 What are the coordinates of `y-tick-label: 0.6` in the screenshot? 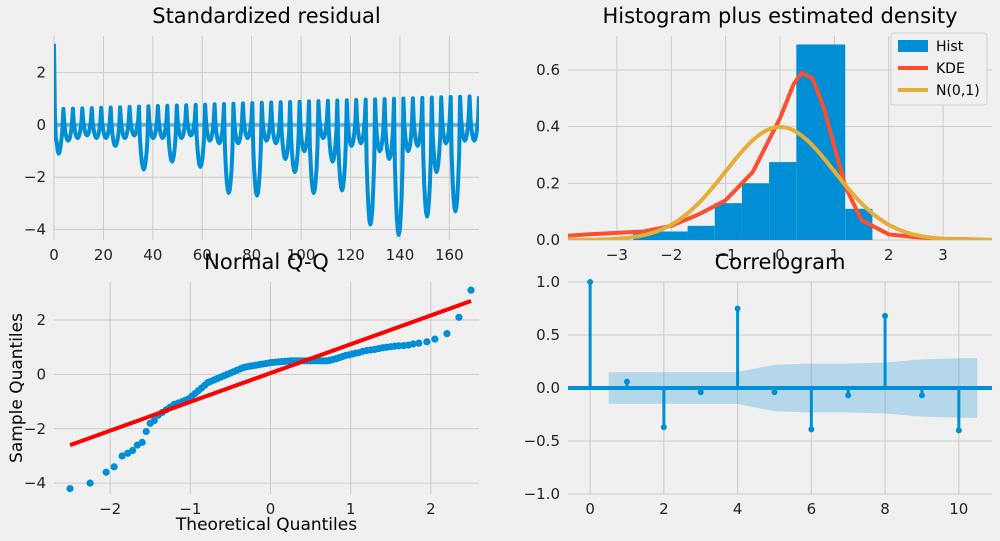 It's located at (548, 70).